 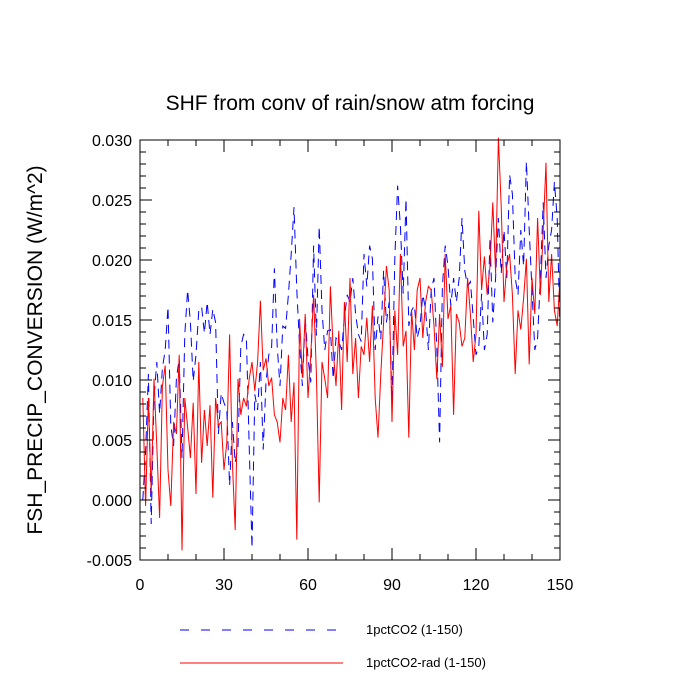 I want to click on legend: 1pctCO2 (1-150) 1pctCO2-rad (1-150), so click(x=333, y=646).